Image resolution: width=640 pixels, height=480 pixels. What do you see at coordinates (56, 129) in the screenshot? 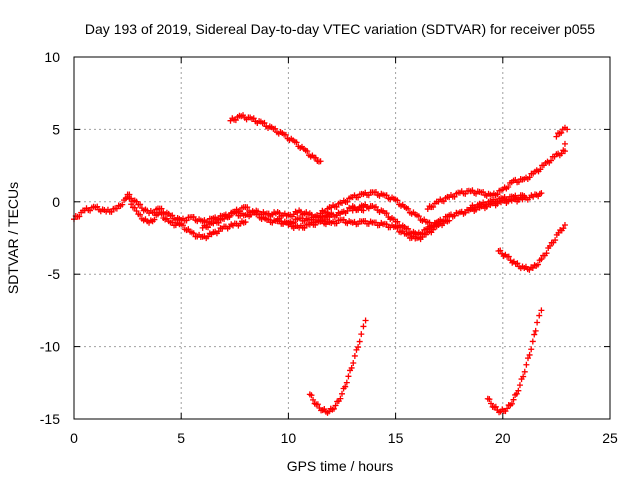
I see `y-tick-label: 5` at bounding box center [56, 129].